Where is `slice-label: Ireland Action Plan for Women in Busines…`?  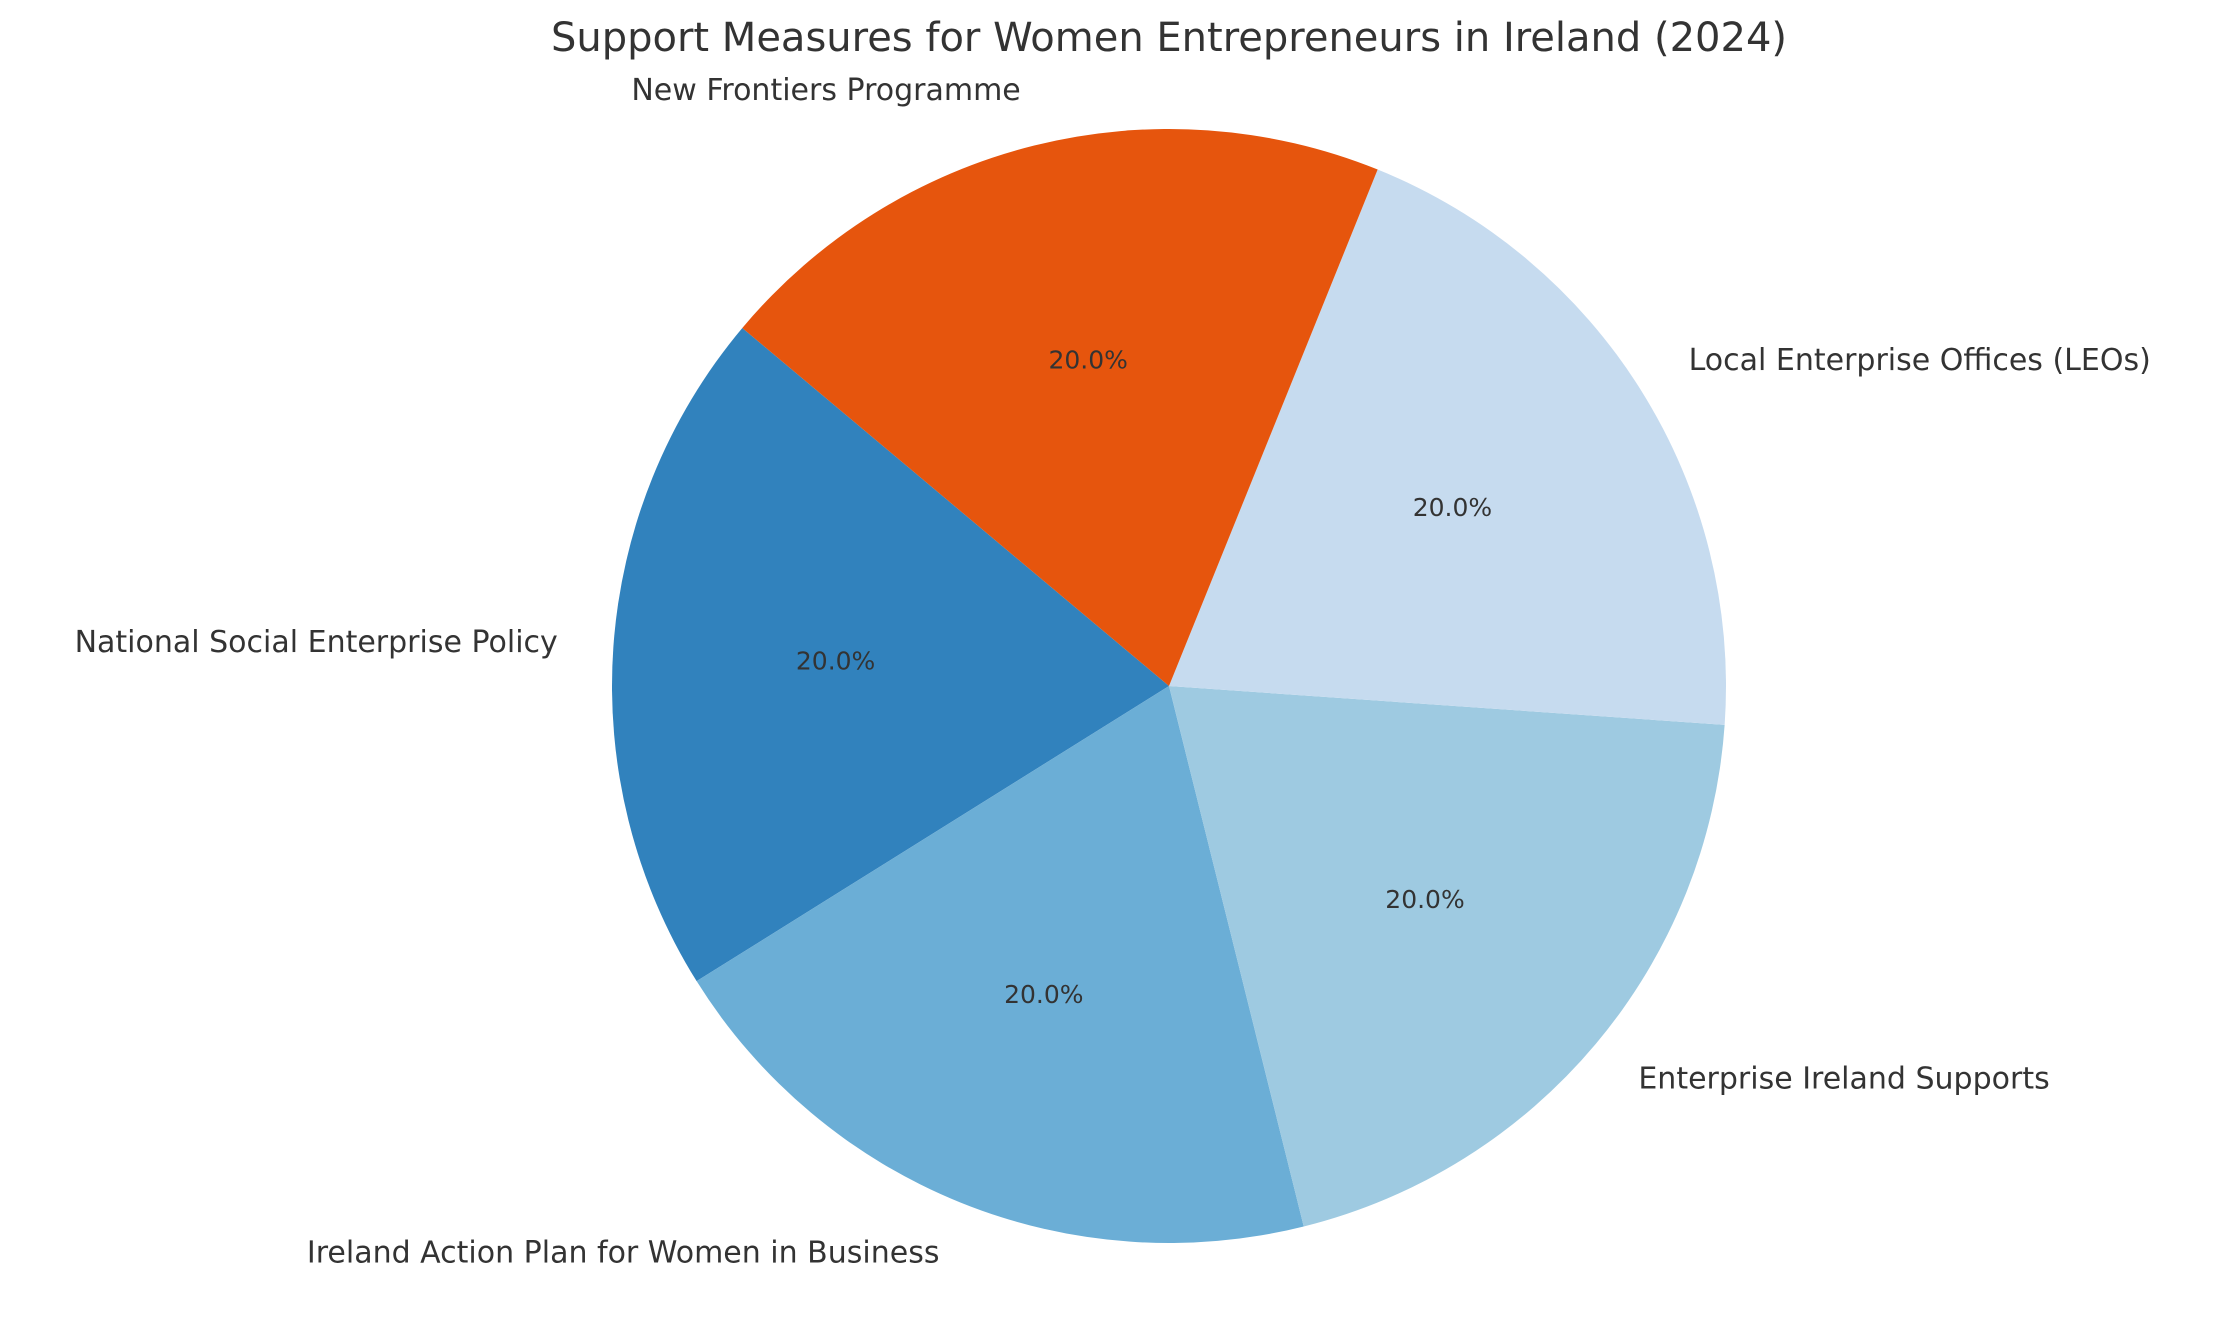 slice-label: Ireland Action Plan for Women in Busines… is located at coordinates (623, 1253).